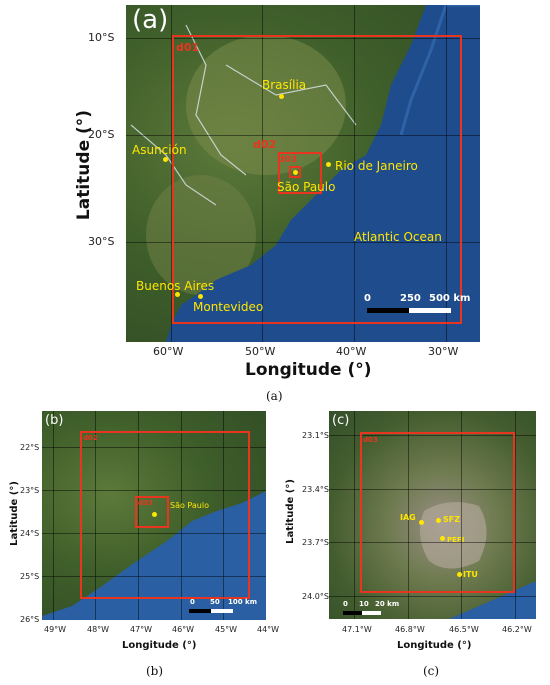 This screenshot has width=550, height=685. What do you see at coordinates (315, 435) in the screenshot?
I see `y-tick: 23.1°S` at bounding box center [315, 435].